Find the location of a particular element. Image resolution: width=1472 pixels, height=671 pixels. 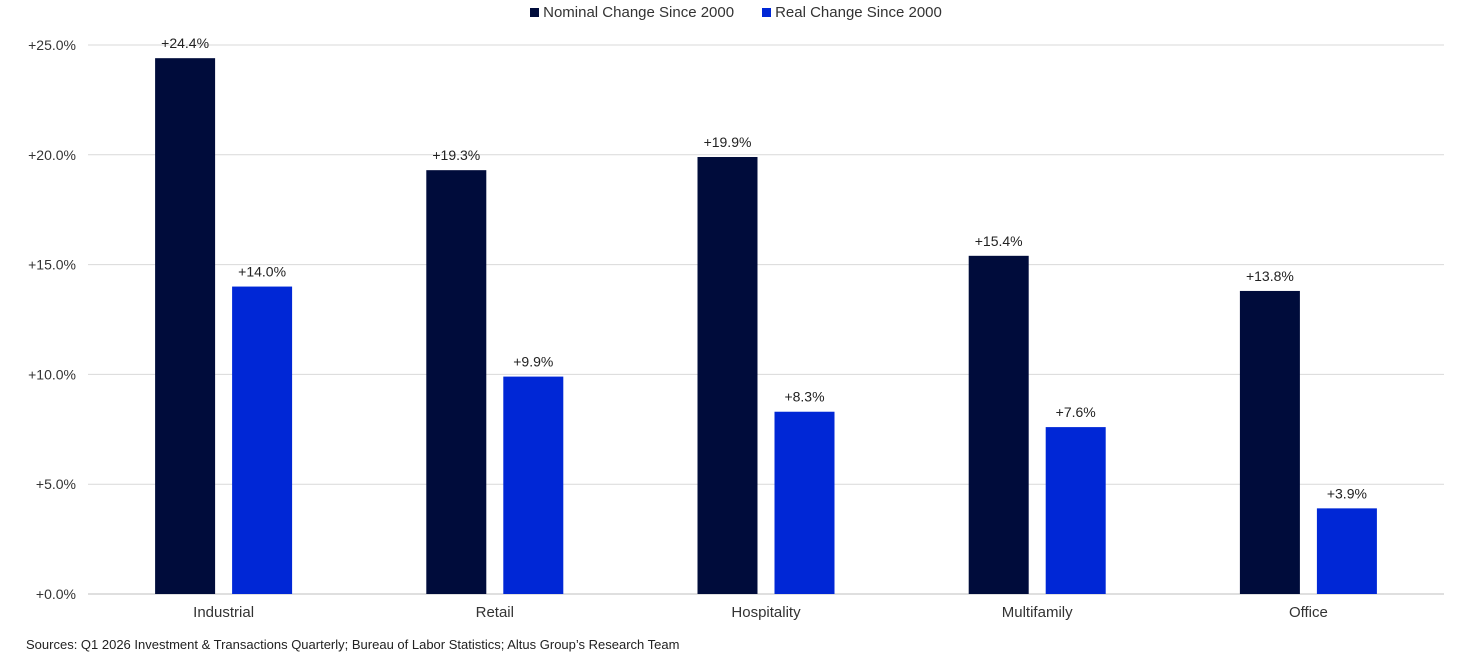

legend-item-nominal: Nominal Change Since 2000 is located at coordinates (632, 12).